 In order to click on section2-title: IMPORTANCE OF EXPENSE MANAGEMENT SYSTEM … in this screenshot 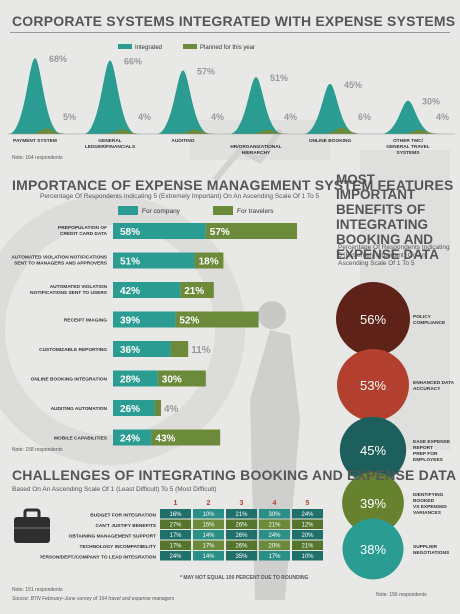, I will do `click(233, 185)`.